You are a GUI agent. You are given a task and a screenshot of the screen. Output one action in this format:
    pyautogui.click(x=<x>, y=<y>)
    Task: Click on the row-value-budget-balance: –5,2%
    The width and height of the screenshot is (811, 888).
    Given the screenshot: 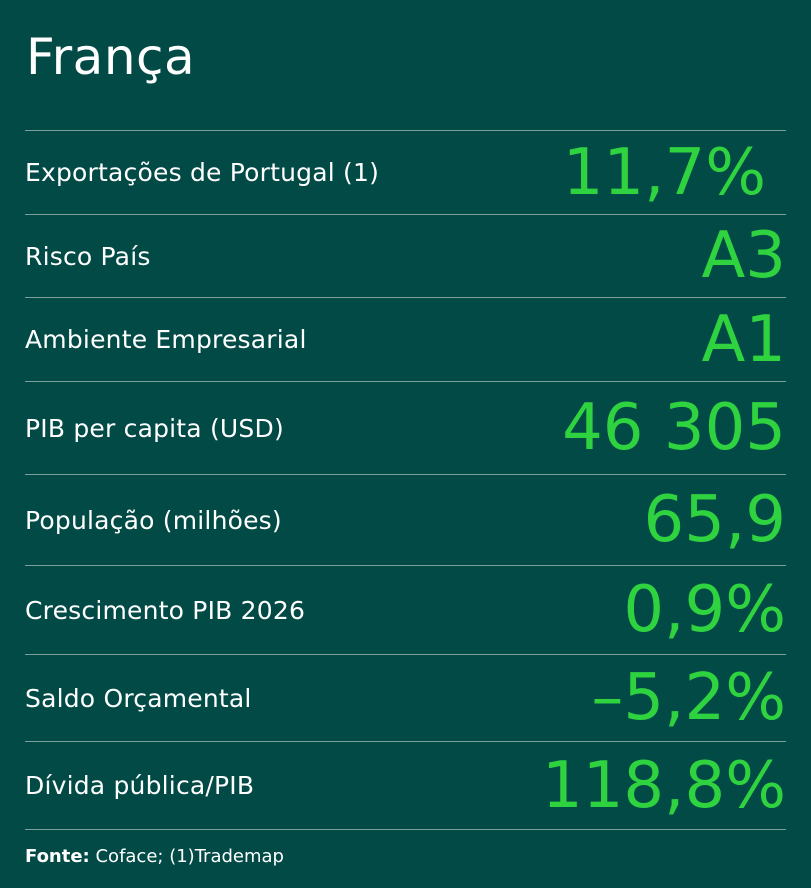 What is the action you would take?
    pyautogui.click(x=688, y=698)
    